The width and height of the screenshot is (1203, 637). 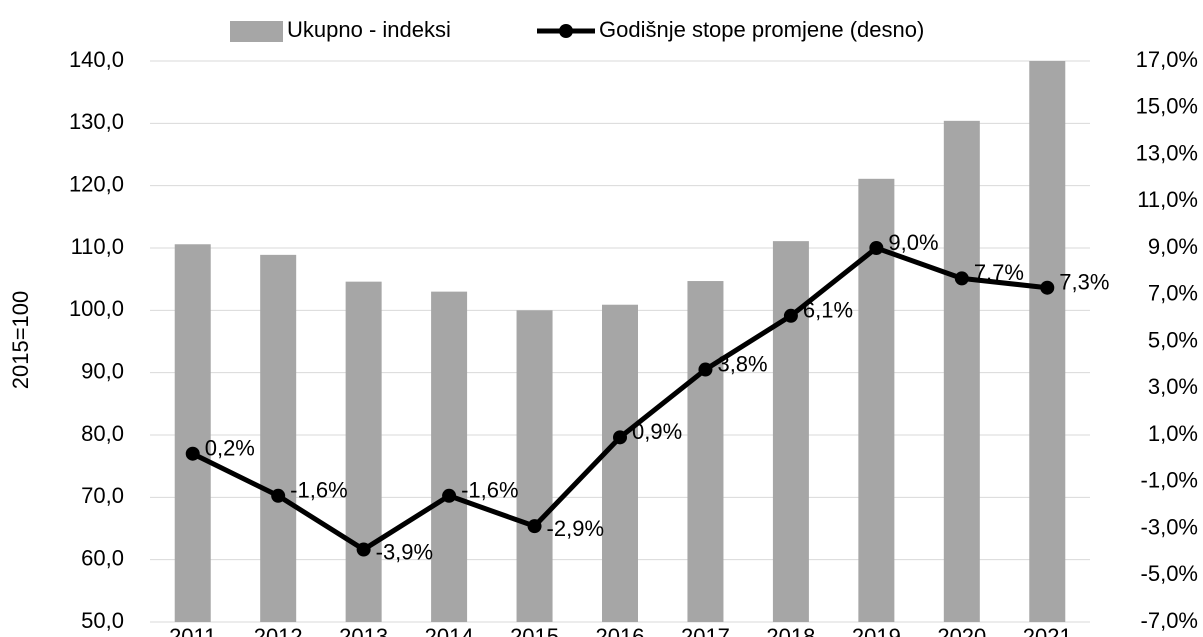 I want to click on legend-swatch, so click(x=256, y=31).